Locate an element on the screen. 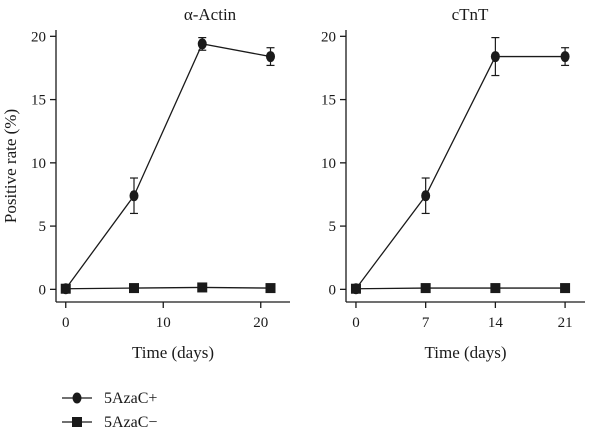  x-tick-label: 10 is located at coordinates (163, 323).